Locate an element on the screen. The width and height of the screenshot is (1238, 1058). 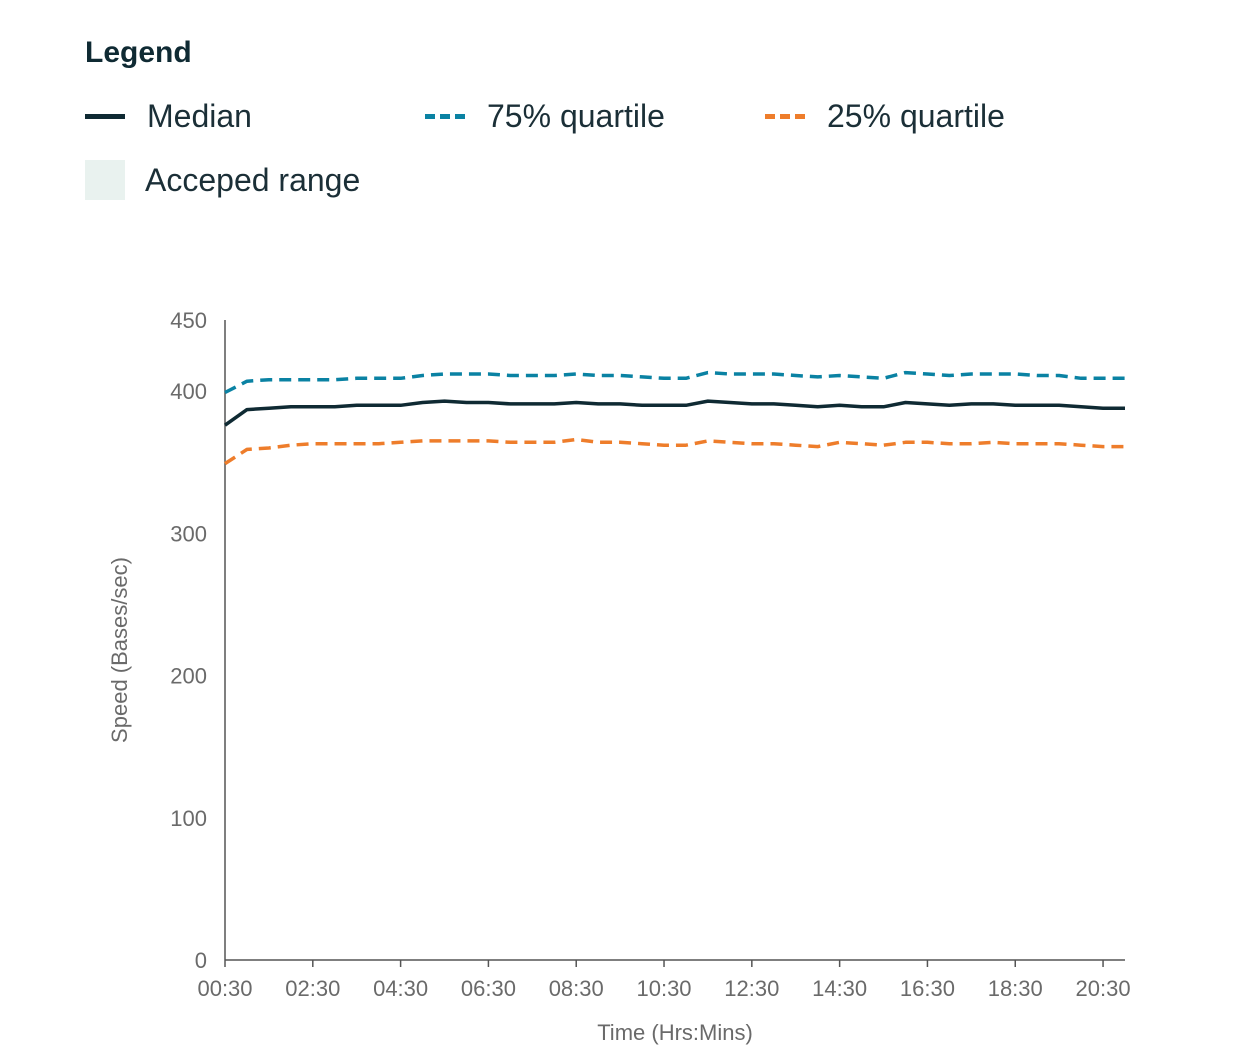
x-tick-label: 06:30 is located at coordinates (488, 988).